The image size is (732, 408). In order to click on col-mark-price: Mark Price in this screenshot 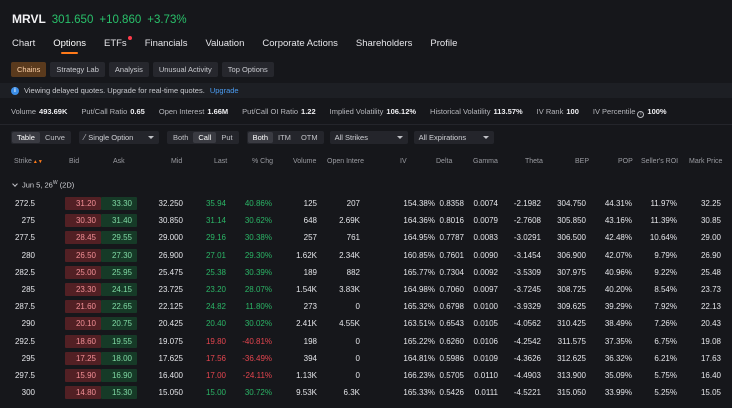, I will do `click(706, 161)`.